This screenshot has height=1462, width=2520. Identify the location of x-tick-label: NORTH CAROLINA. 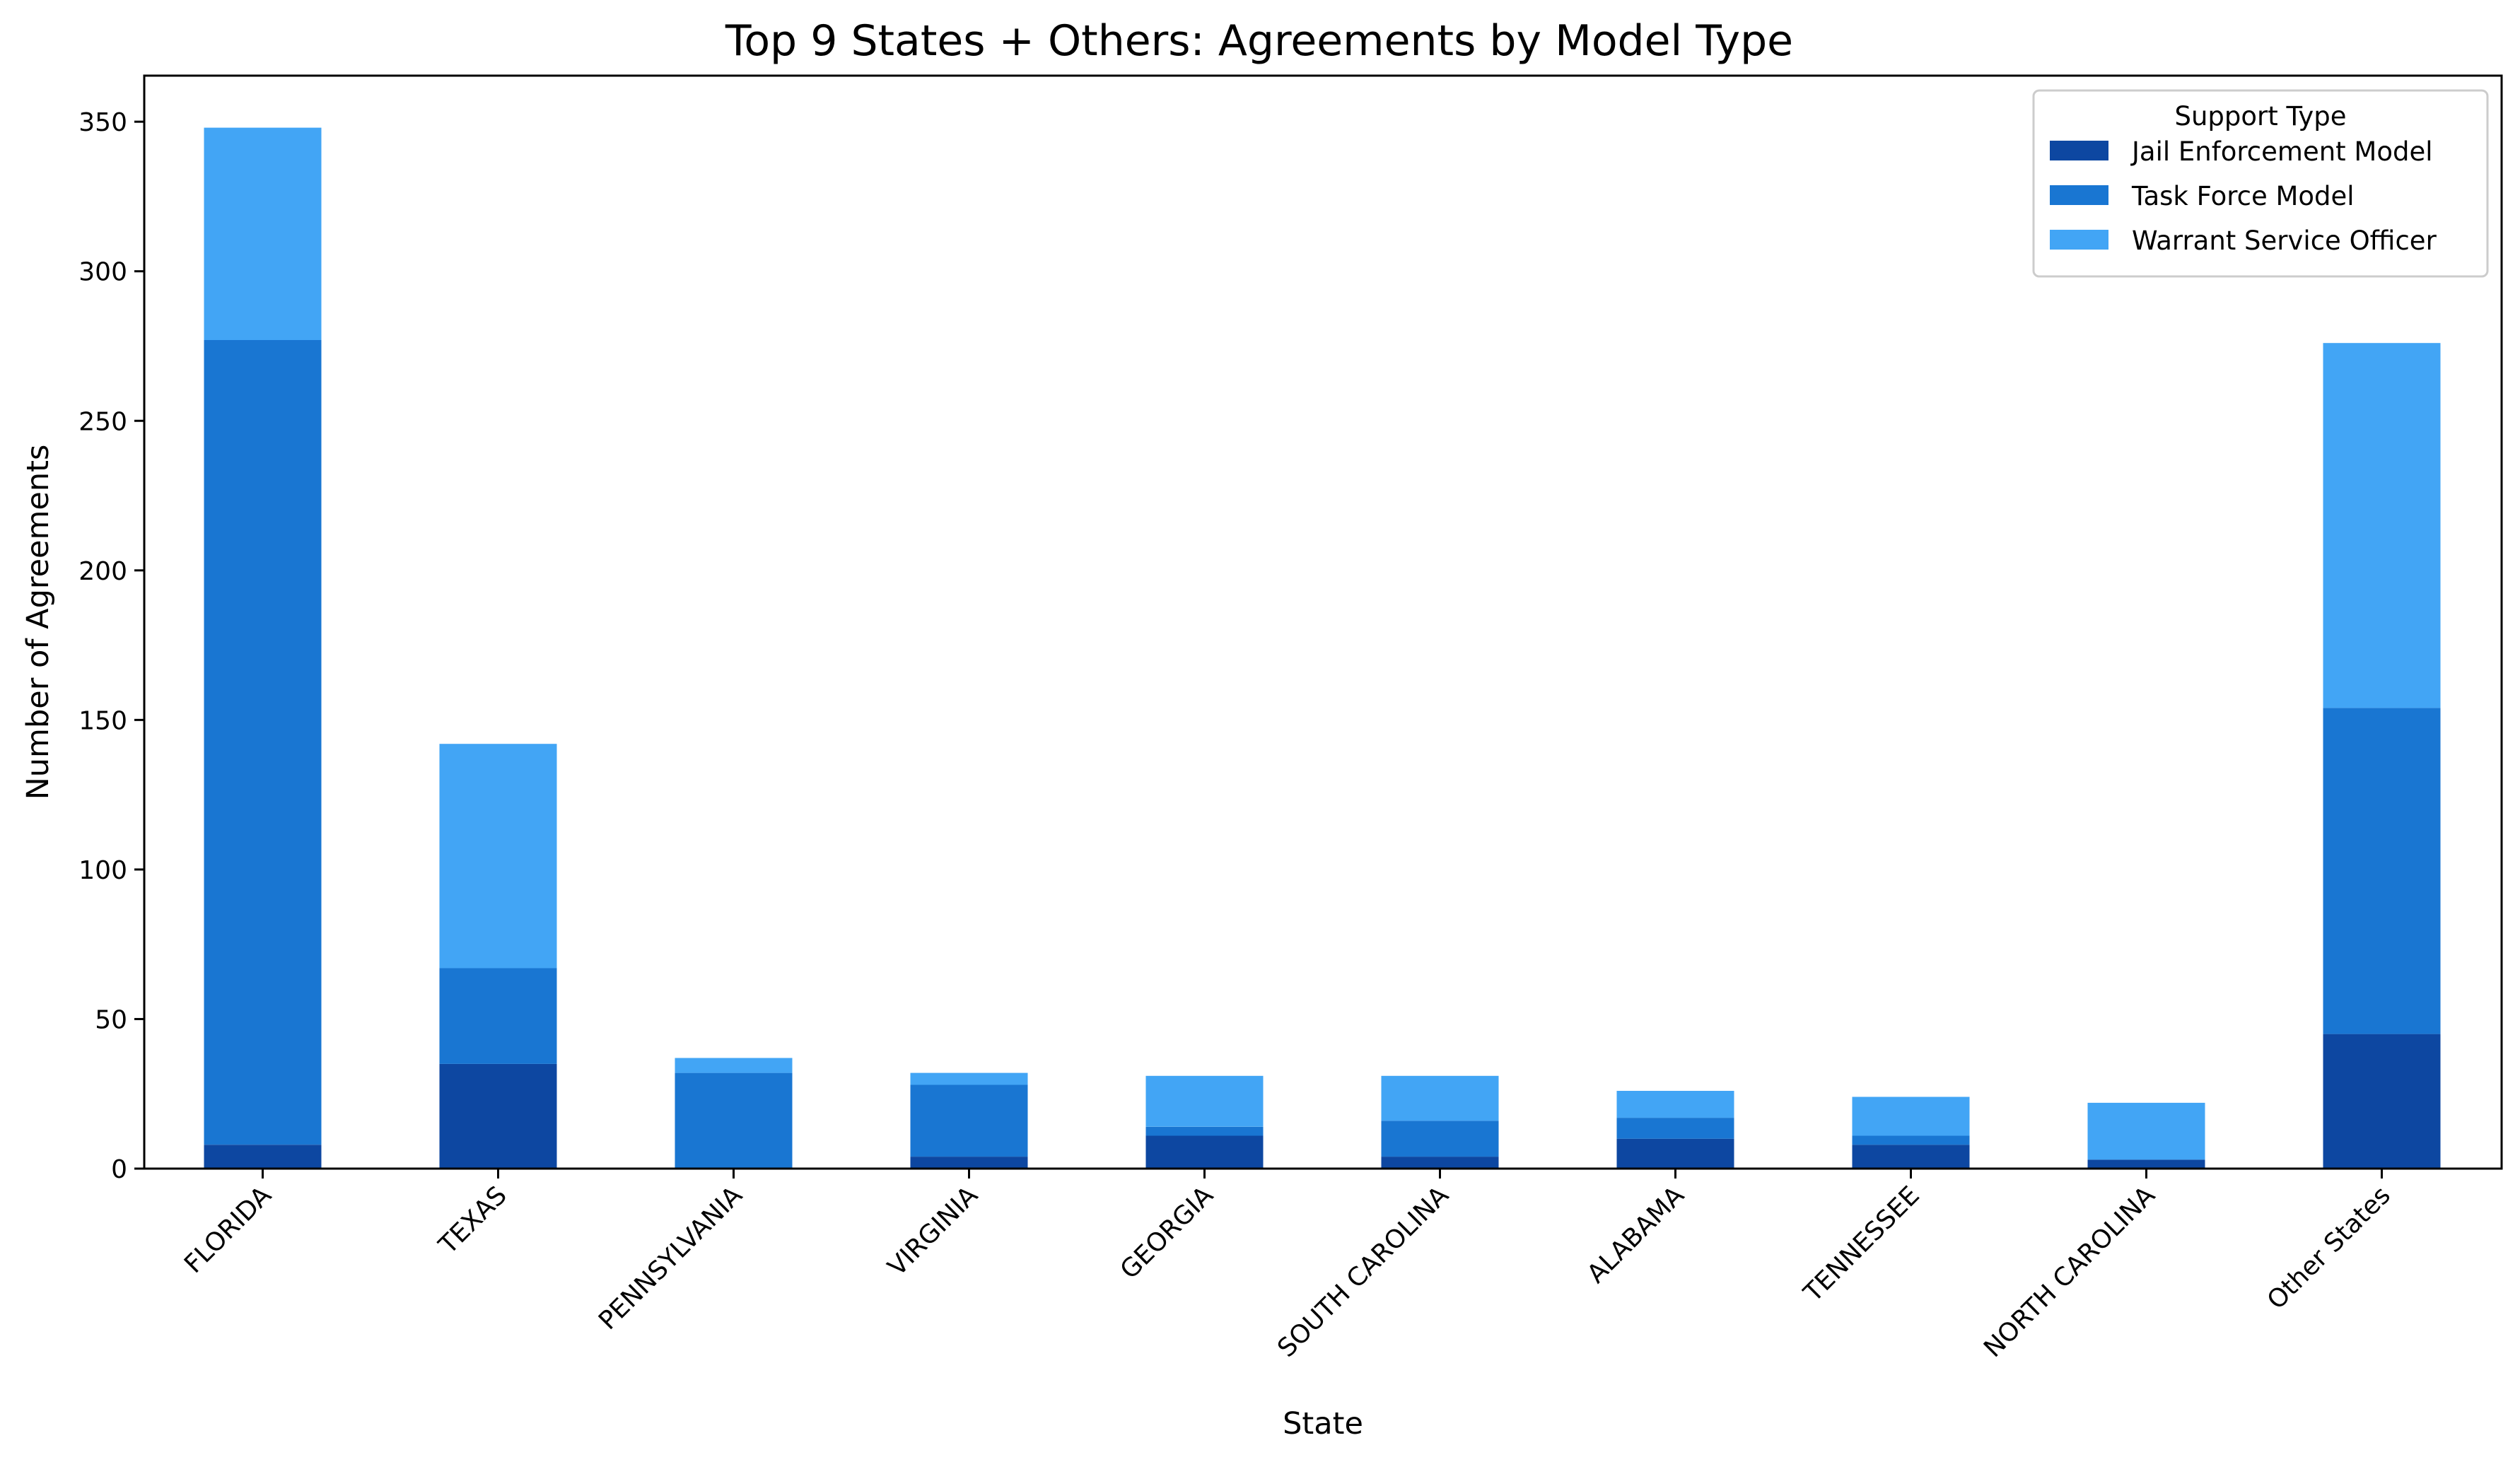
(2069, 1272).